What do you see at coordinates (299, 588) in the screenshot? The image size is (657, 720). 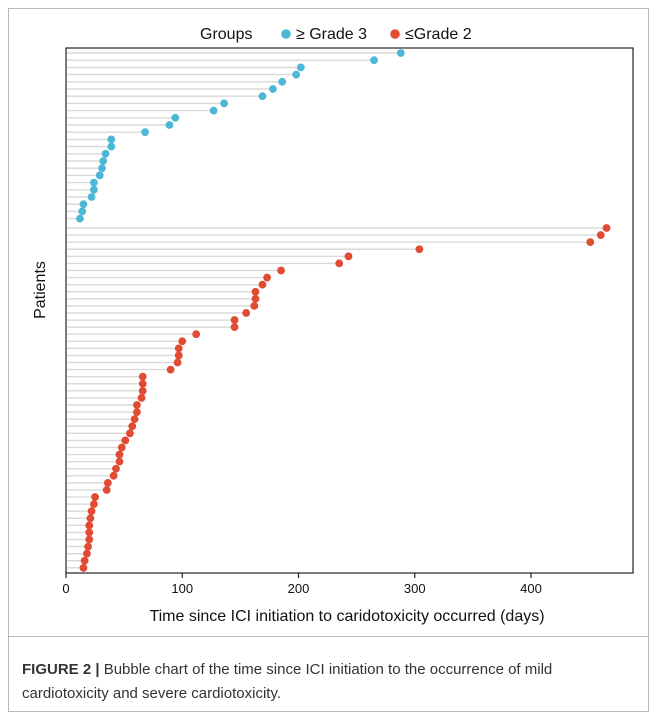 I see `x-tick-label: 200` at bounding box center [299, 588].